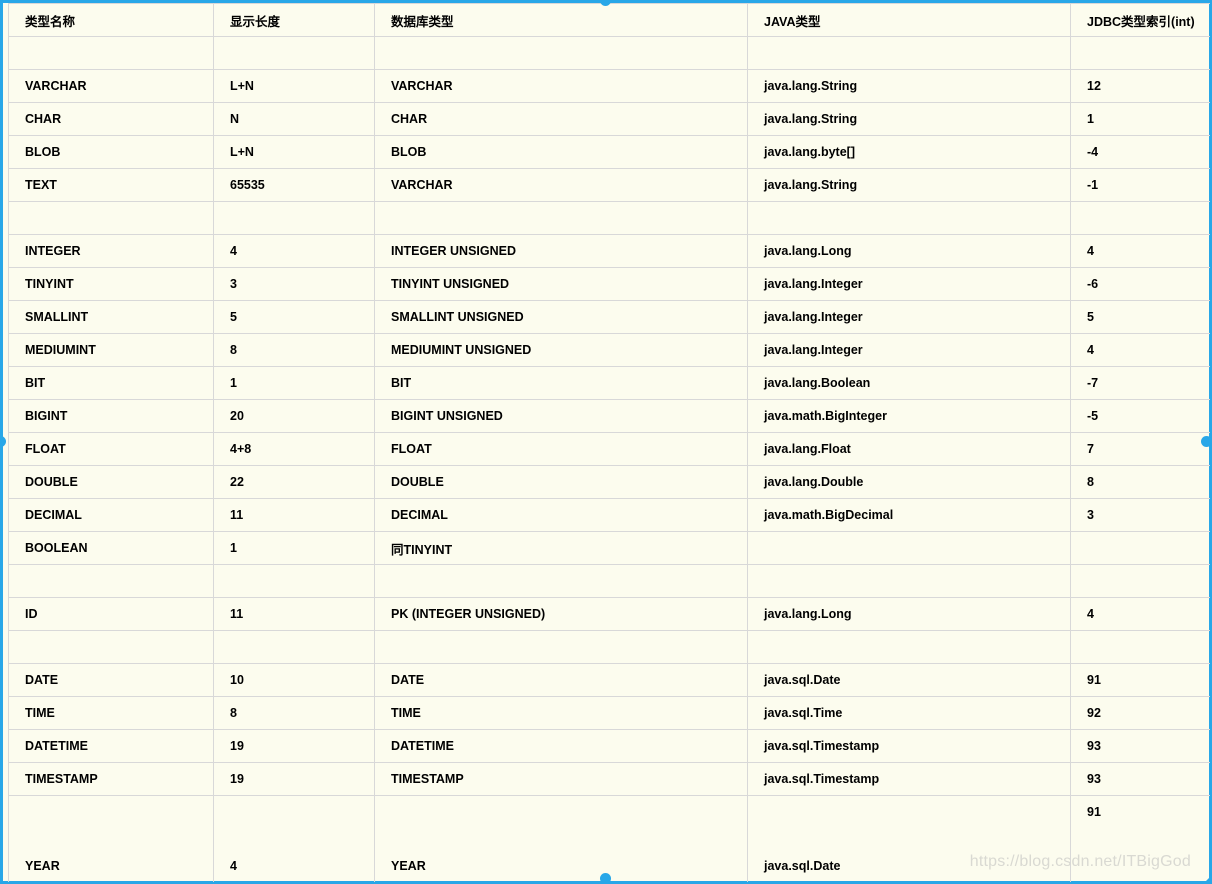 The width and height of the screenshot is (1212, 884). Describe the element at coordinates (1206, 441) in the screenshot. I see `selection-handle-right` at that location.